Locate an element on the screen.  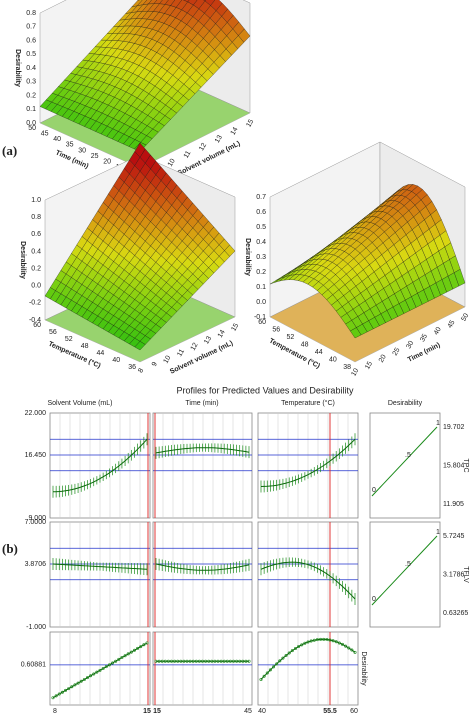
y-tick-label: 48 is located at coordinates (305, 344).